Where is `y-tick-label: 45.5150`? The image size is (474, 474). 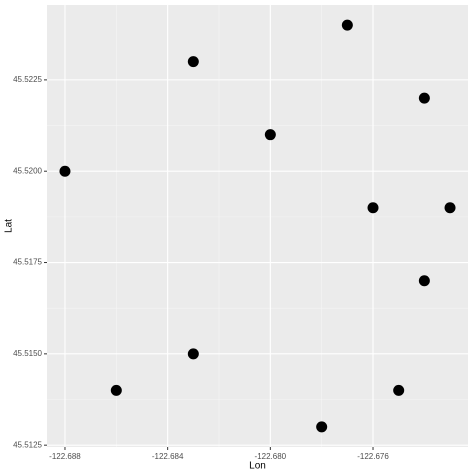
y-tick-label: 45.5150 is located at coordinates (27, 353).